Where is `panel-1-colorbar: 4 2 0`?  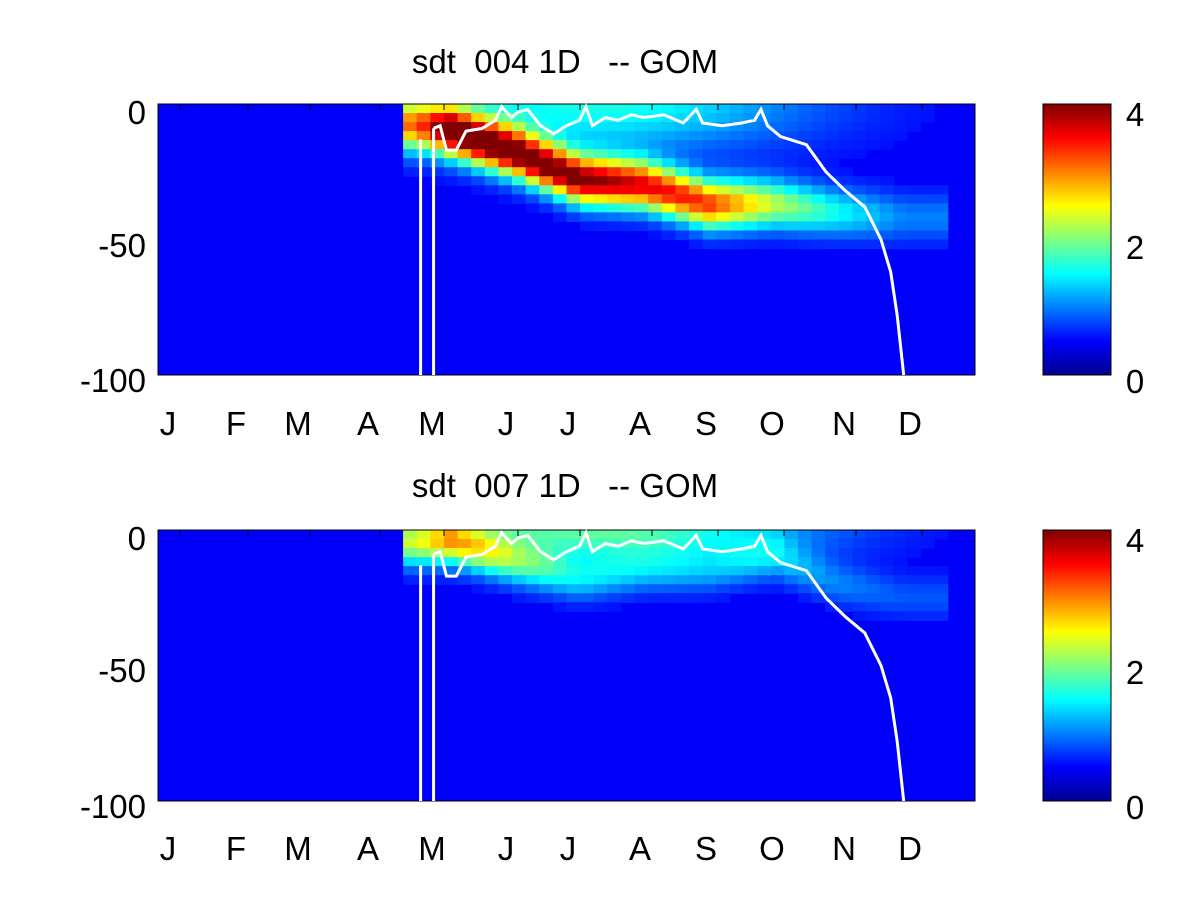
panel-1-colorbar: 4 2 0 is located at coordinates (1093, 248).